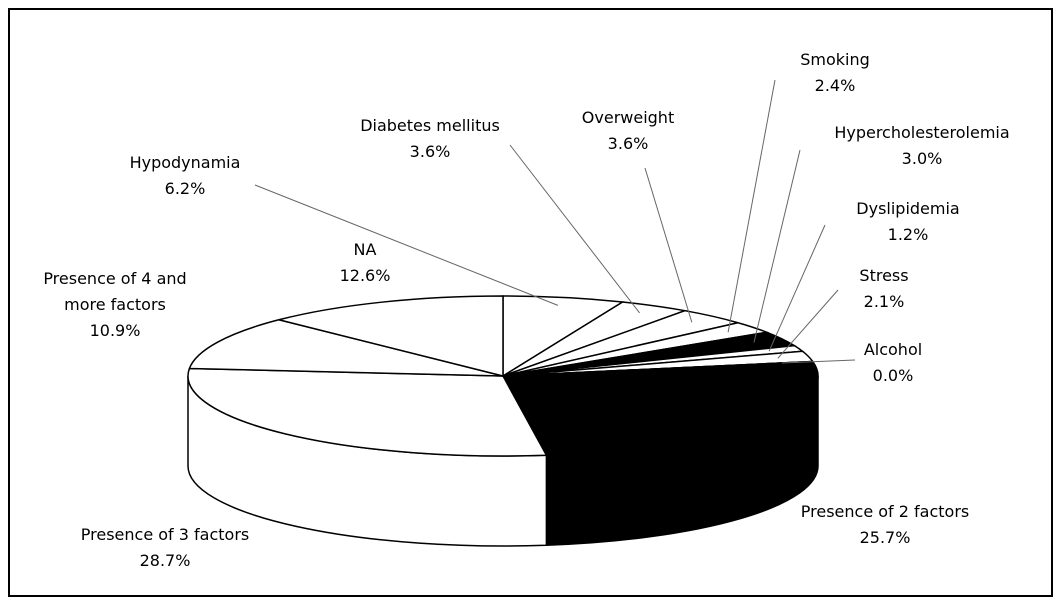 This screenshot has width=1062, height=606. I want to click on slice-label: Presence of 2 factors 25.7%, so click(885, 525).